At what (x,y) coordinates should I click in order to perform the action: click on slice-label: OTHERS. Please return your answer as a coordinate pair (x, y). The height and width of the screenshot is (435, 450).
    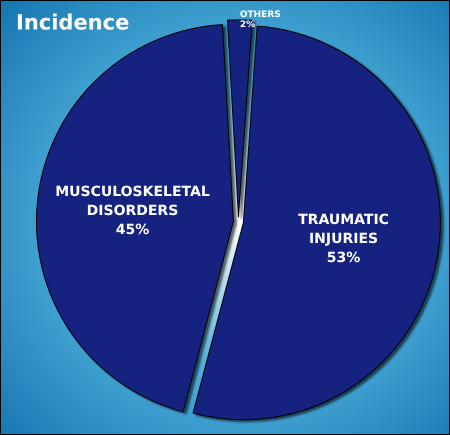
    Looking at the image, I should click on (260, 15).